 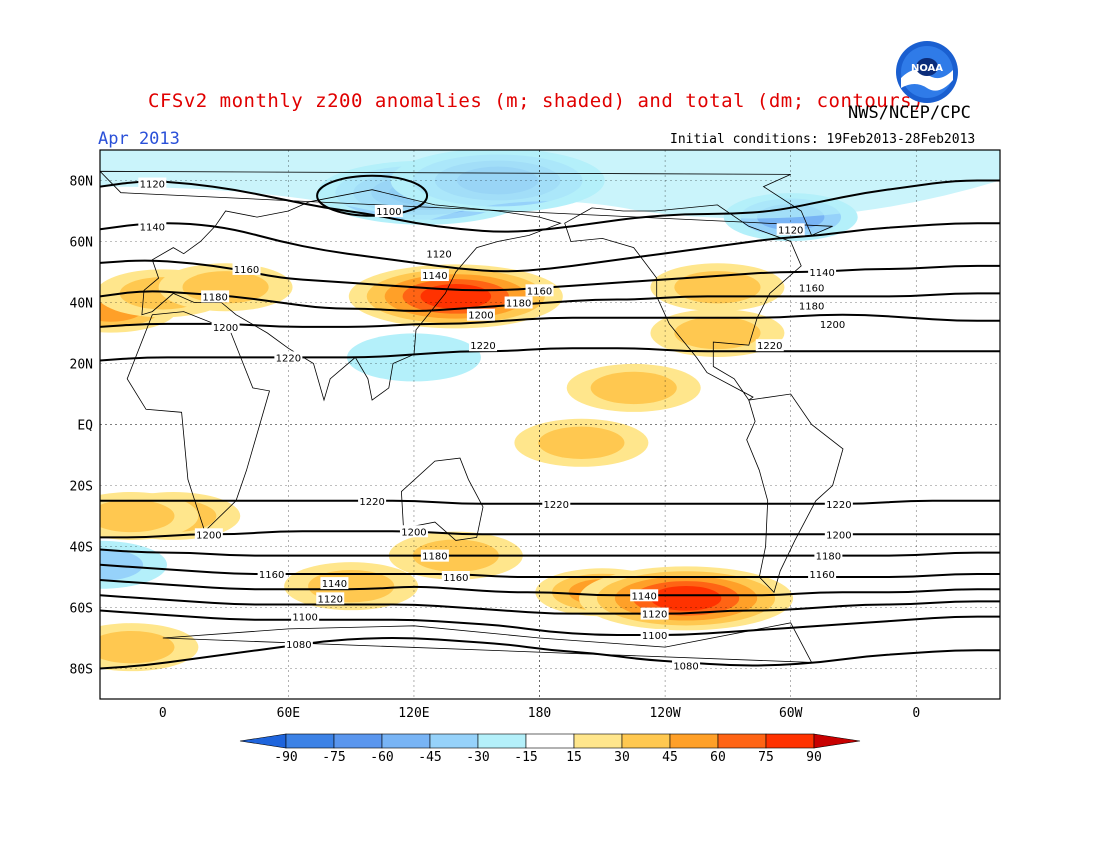 I want to click on colorbar-tick-label: -75, so click(x=333, y=757).